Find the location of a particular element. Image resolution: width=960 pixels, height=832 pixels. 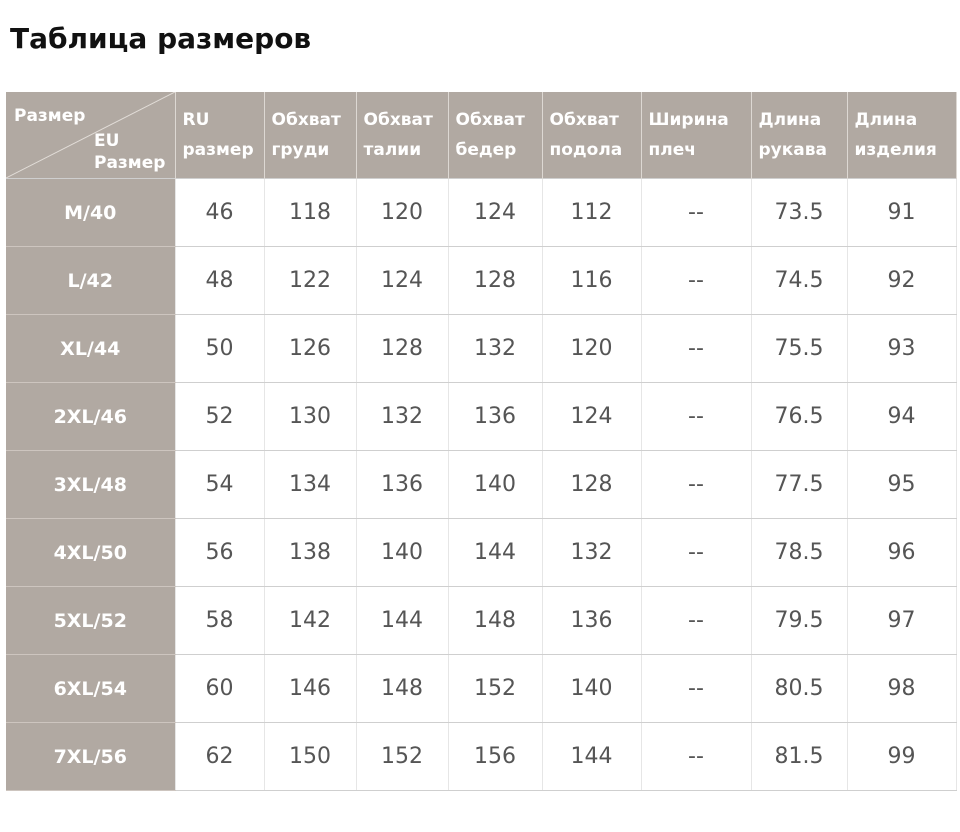

table-row: 2XL/46 52 130 132 136 124 -- 76.5 94 is located at coordinates (481, 416).